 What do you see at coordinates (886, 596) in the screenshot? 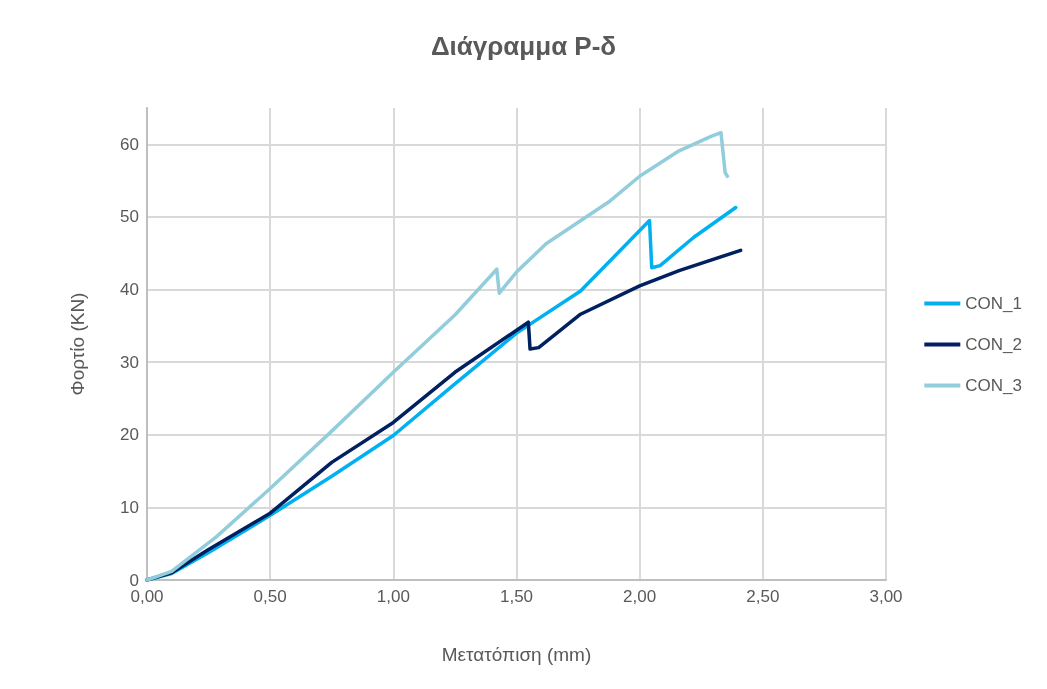
I see `x-tick-label: 3,00` at bounding box center [886, 596].